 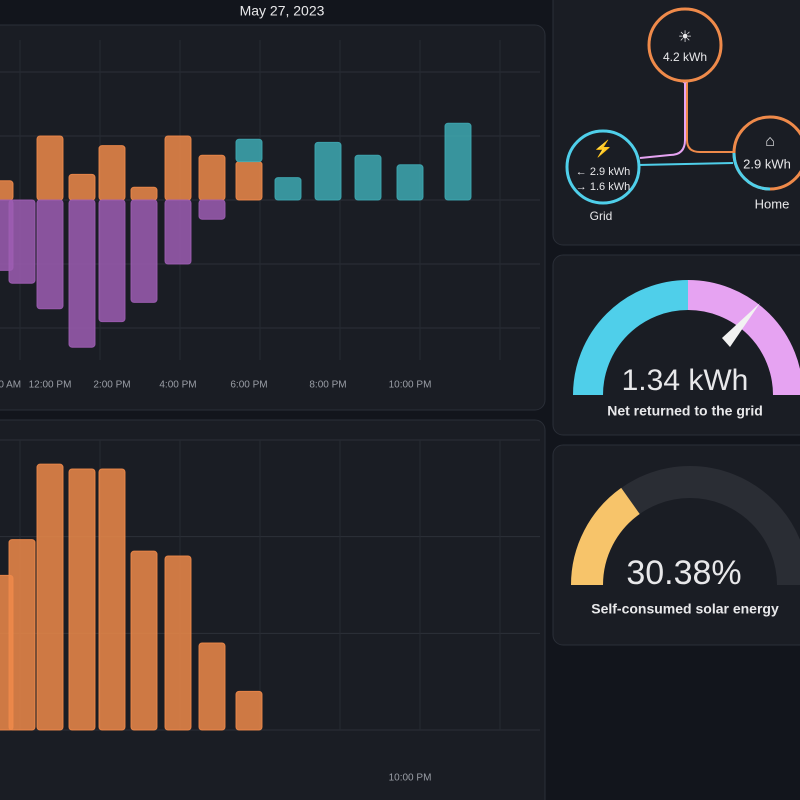 I want to click on home-ring, so click(x=751, y=171).